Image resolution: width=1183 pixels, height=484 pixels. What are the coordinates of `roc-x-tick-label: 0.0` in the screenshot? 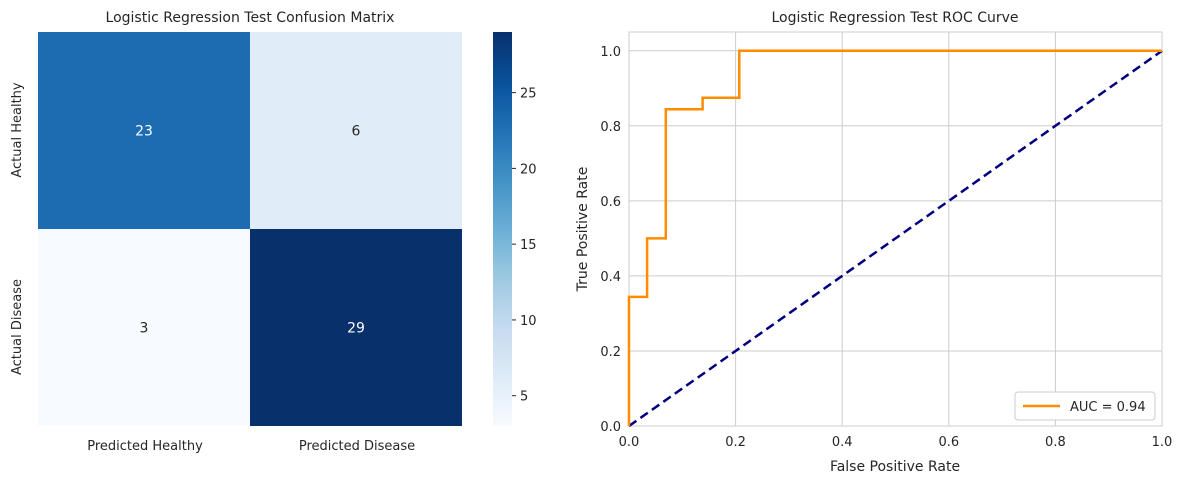 It's located at (629, 442).